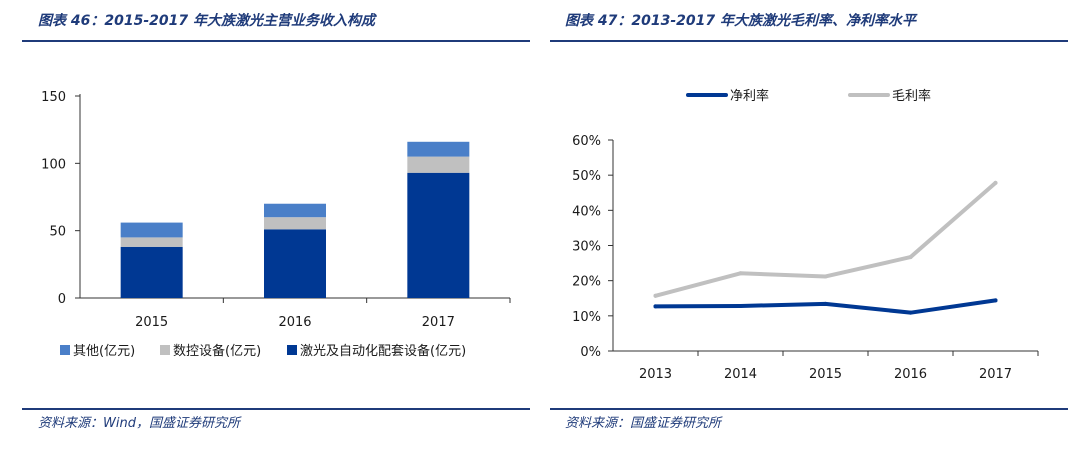 Image resolution: width=1080 pixels, height=453 pixels. Describe the element at coordinates (586, 247) in the screenshot. I see `y-tick-label: 30%` at that location.